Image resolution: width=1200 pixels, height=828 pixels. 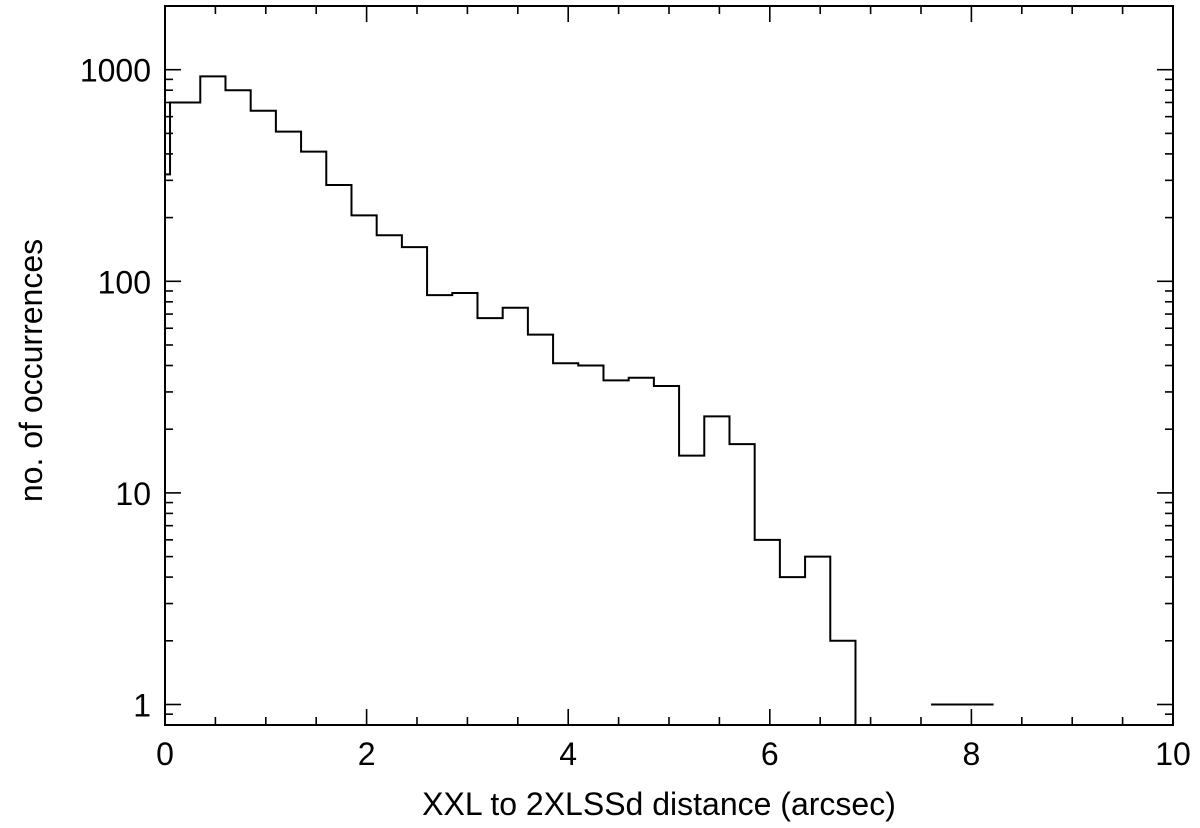 I want to click on x-tick-label: 4, so click(x=568, y=754).